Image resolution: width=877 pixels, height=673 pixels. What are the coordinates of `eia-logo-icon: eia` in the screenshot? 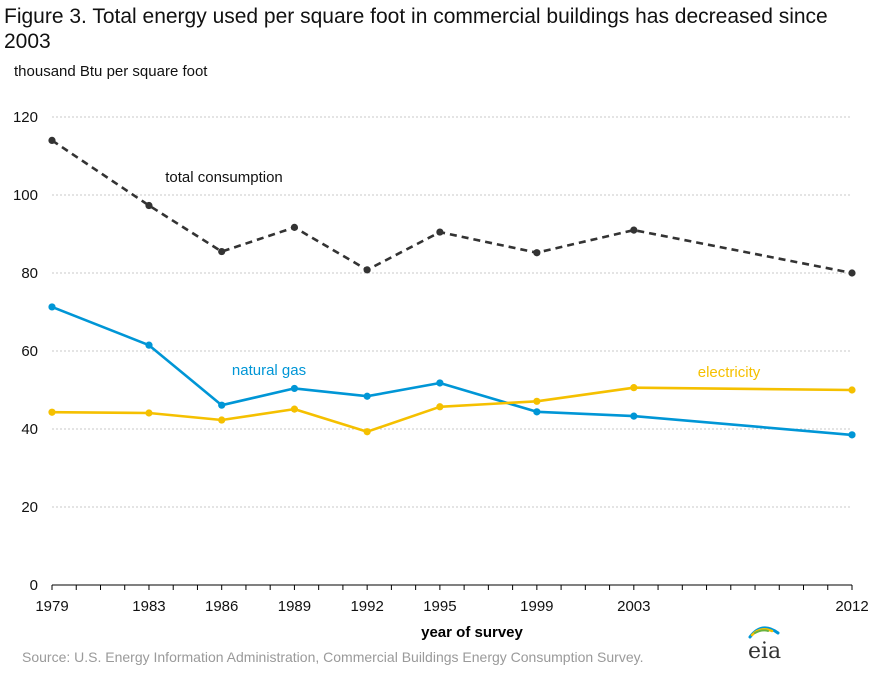 It's located at (764, 645).